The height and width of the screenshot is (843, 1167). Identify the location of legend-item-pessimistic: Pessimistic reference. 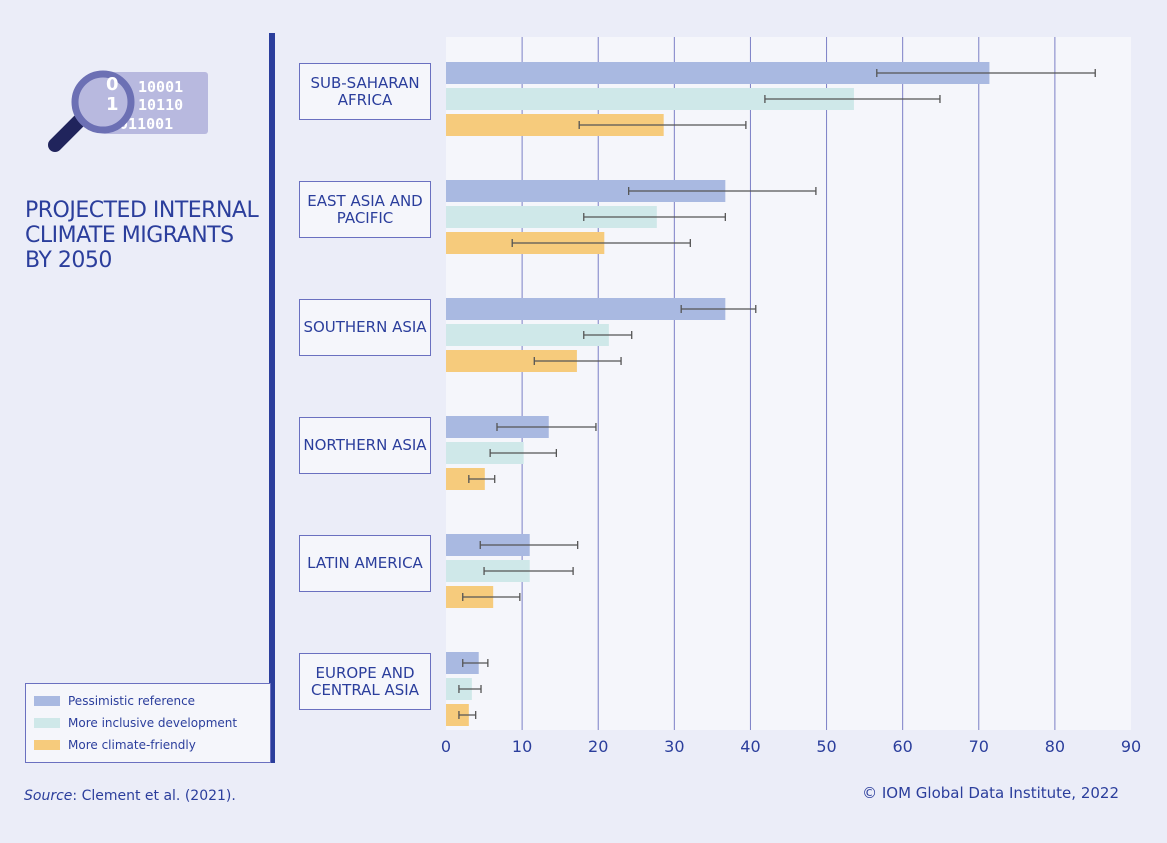
(114, 701).